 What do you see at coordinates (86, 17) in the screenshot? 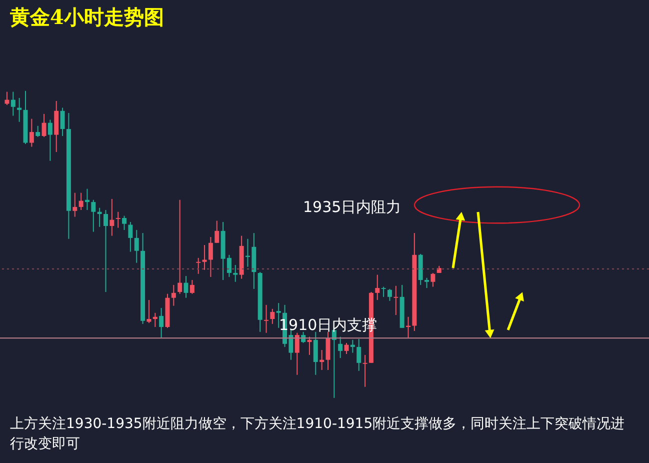
I see `chart-title: 黄金4小时走势图` at bounding box center [86, 17].